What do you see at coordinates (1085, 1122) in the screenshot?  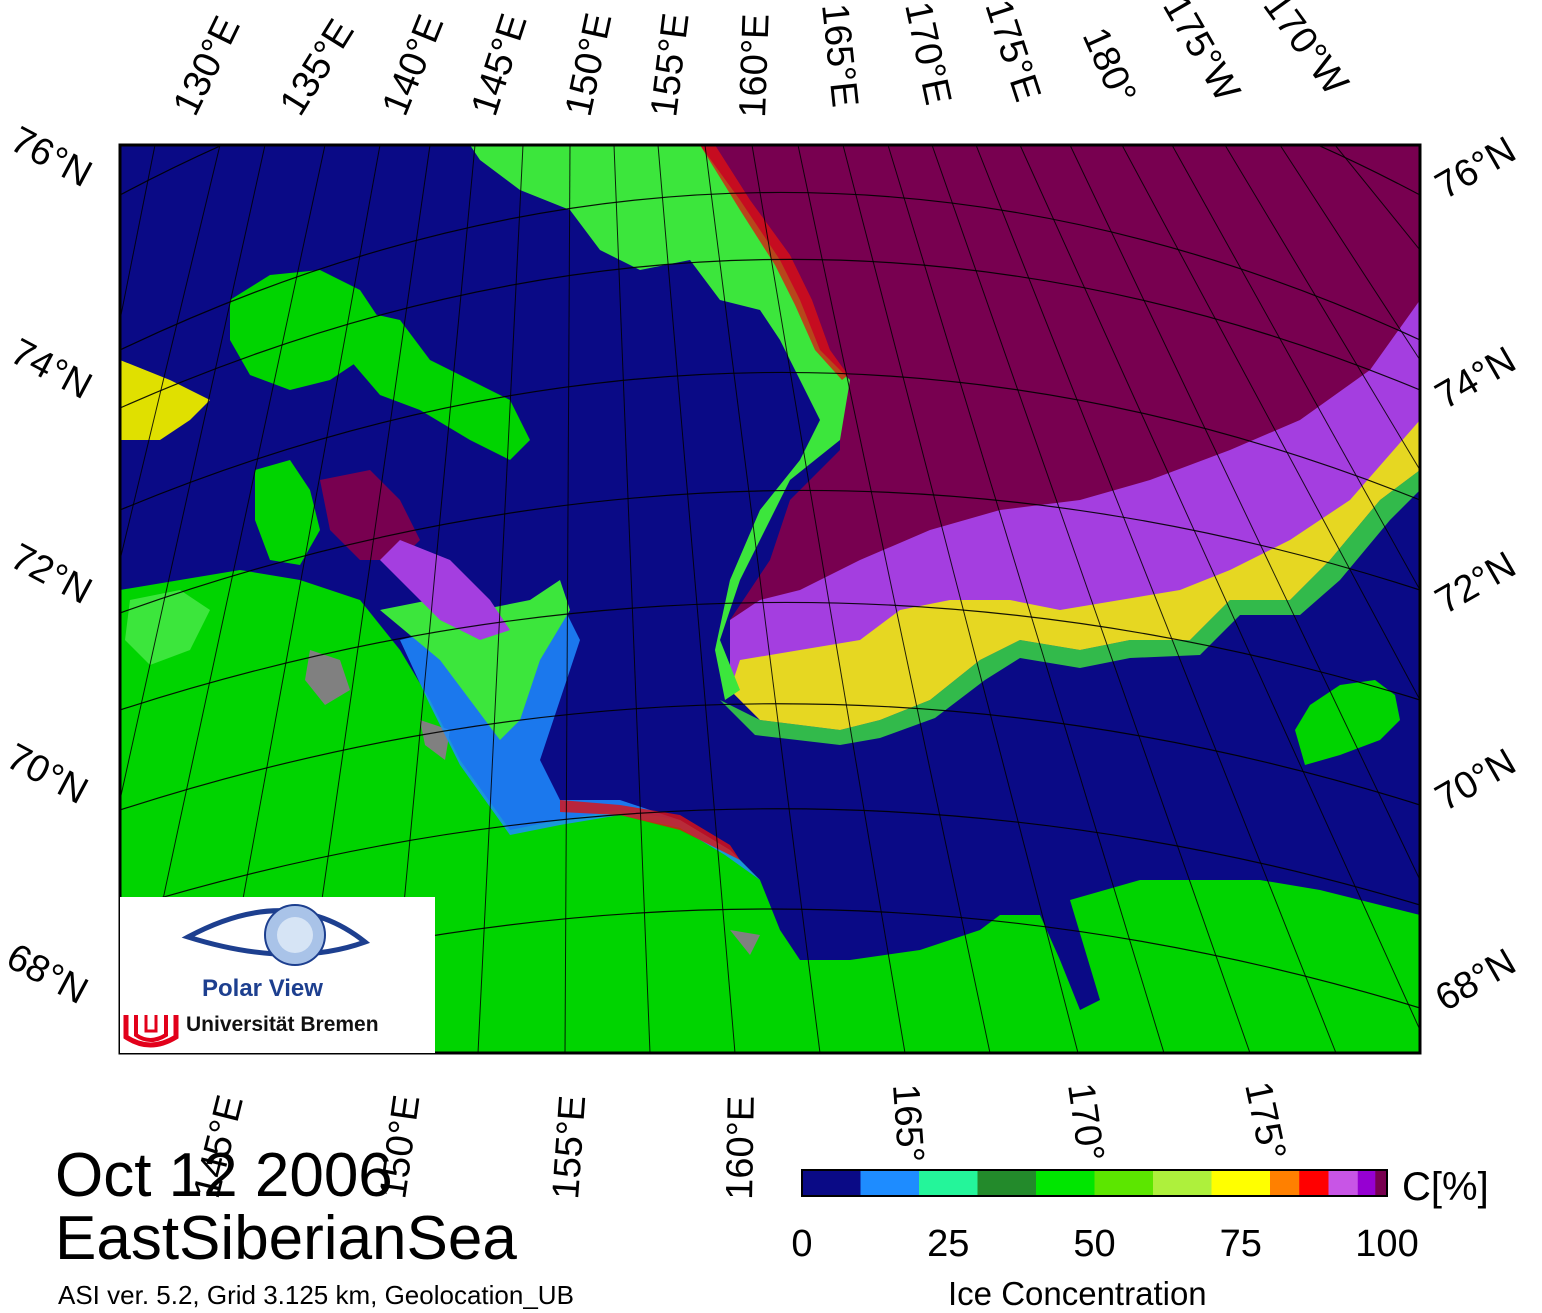 I see `bottom-lon-label: 170°` at bounding box center [1085, 1122].